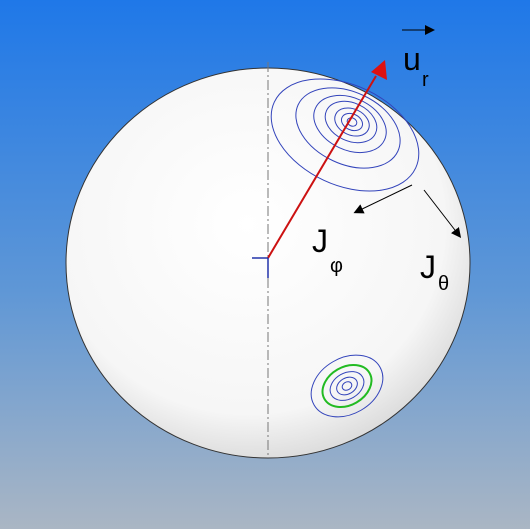 The width and height of the screenshot is (530, 529). I want to click on label-main: u, so click(412, 59).